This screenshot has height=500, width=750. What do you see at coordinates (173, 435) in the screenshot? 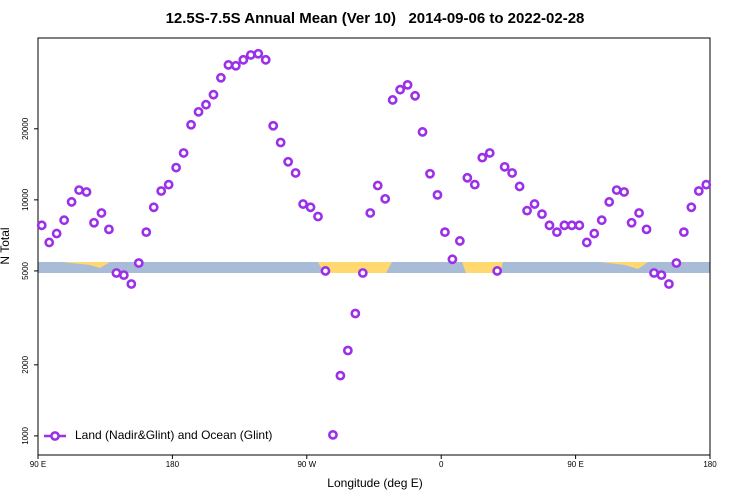
I see `legend-label: Land (Nadir&Glint) and Ocean (Glint)` at bounding box center [173, 435].